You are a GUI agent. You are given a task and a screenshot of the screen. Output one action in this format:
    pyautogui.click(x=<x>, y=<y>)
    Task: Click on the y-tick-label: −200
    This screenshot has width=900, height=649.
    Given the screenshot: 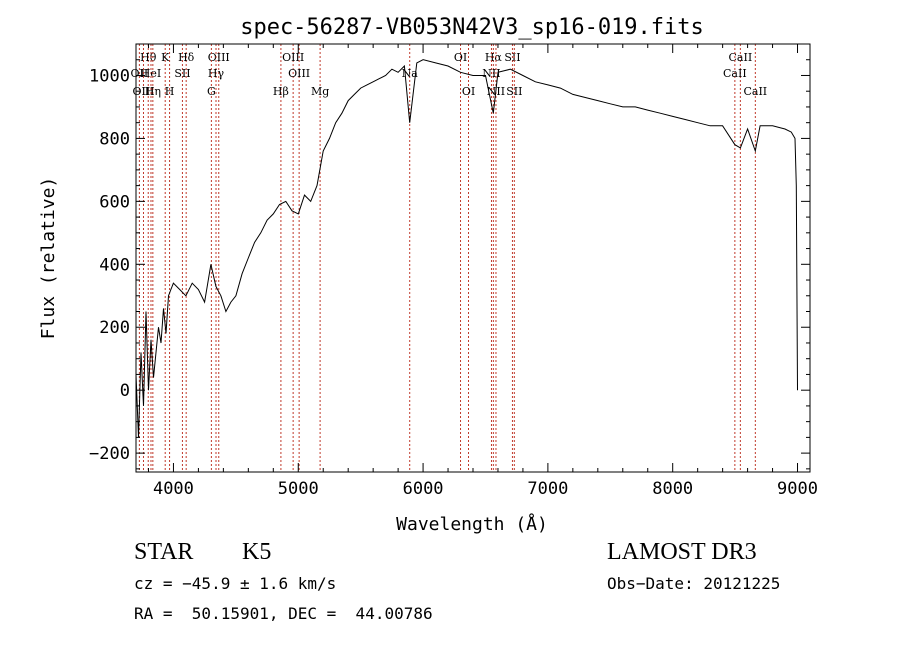 What is the action you would take?
    pyautogui.click(x=109, y=454)
    